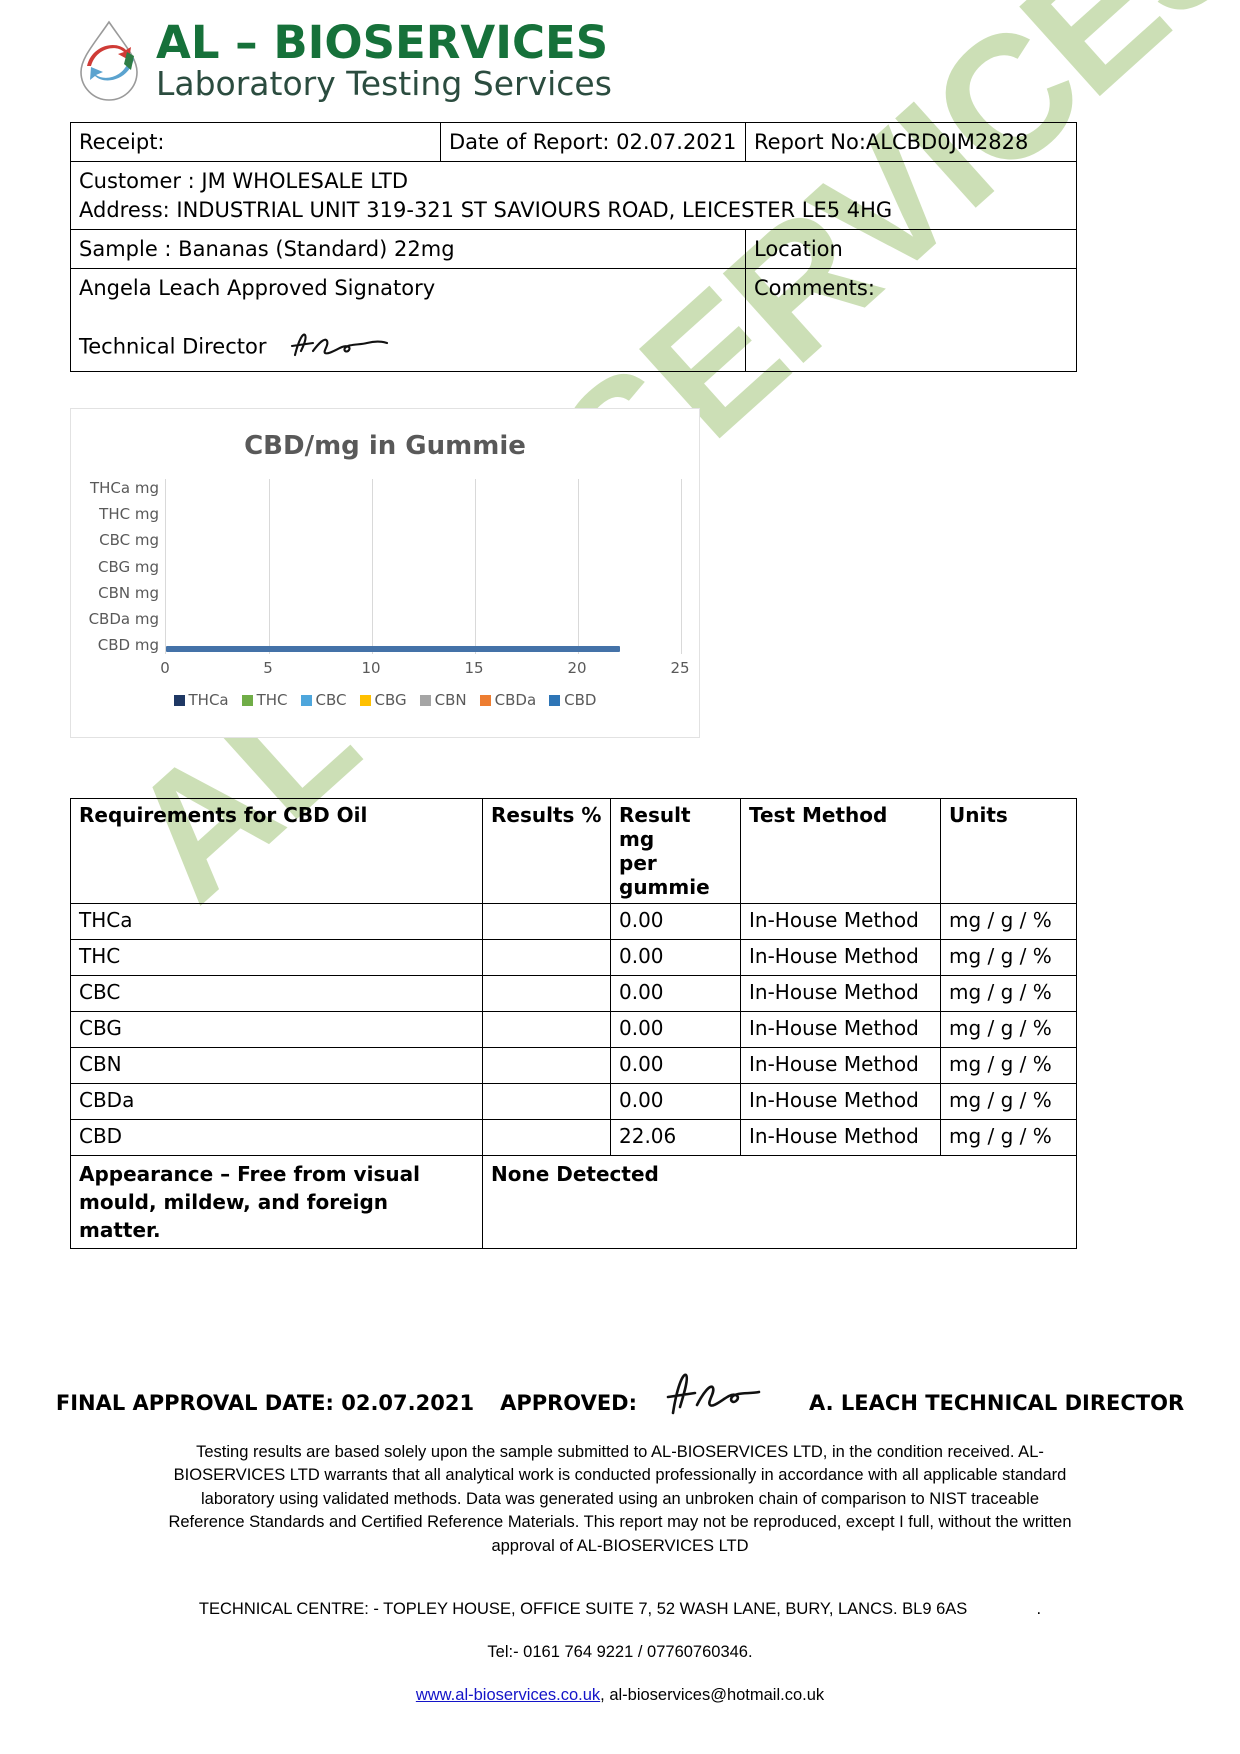  What do you see at coordinates (276, 994) in the screenshot?
I see `analyte-name: CBC` at bounding box center [276, 994].